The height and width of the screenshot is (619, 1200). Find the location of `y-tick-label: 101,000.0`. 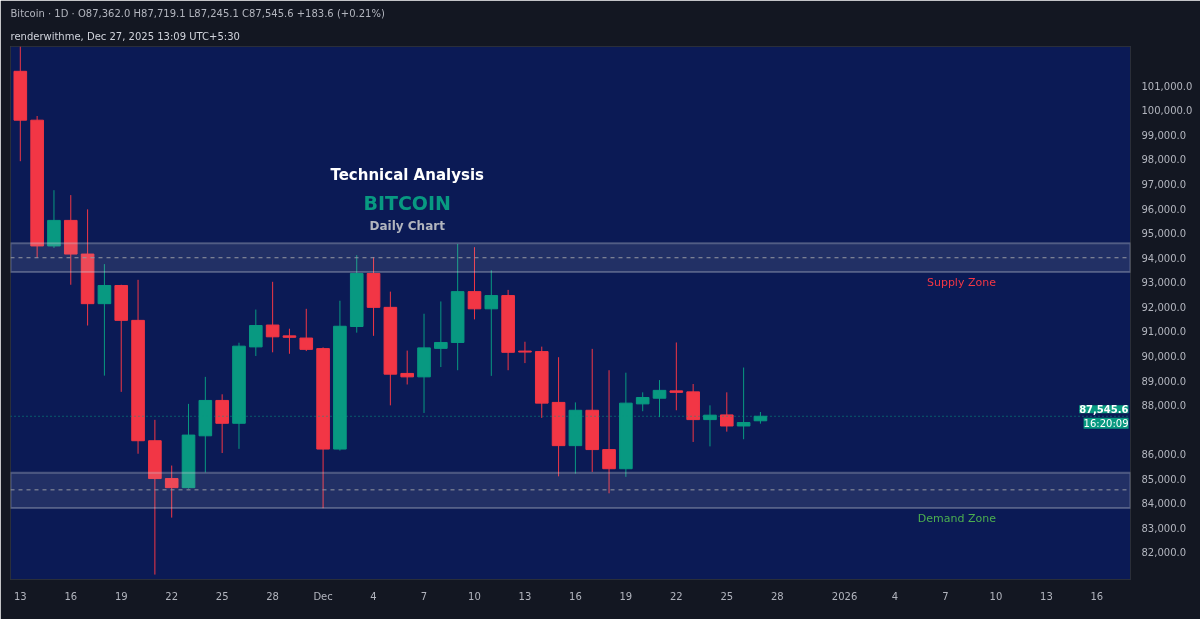

y-tick-label: 101,000.0 is located at coordinates (1167, 86).